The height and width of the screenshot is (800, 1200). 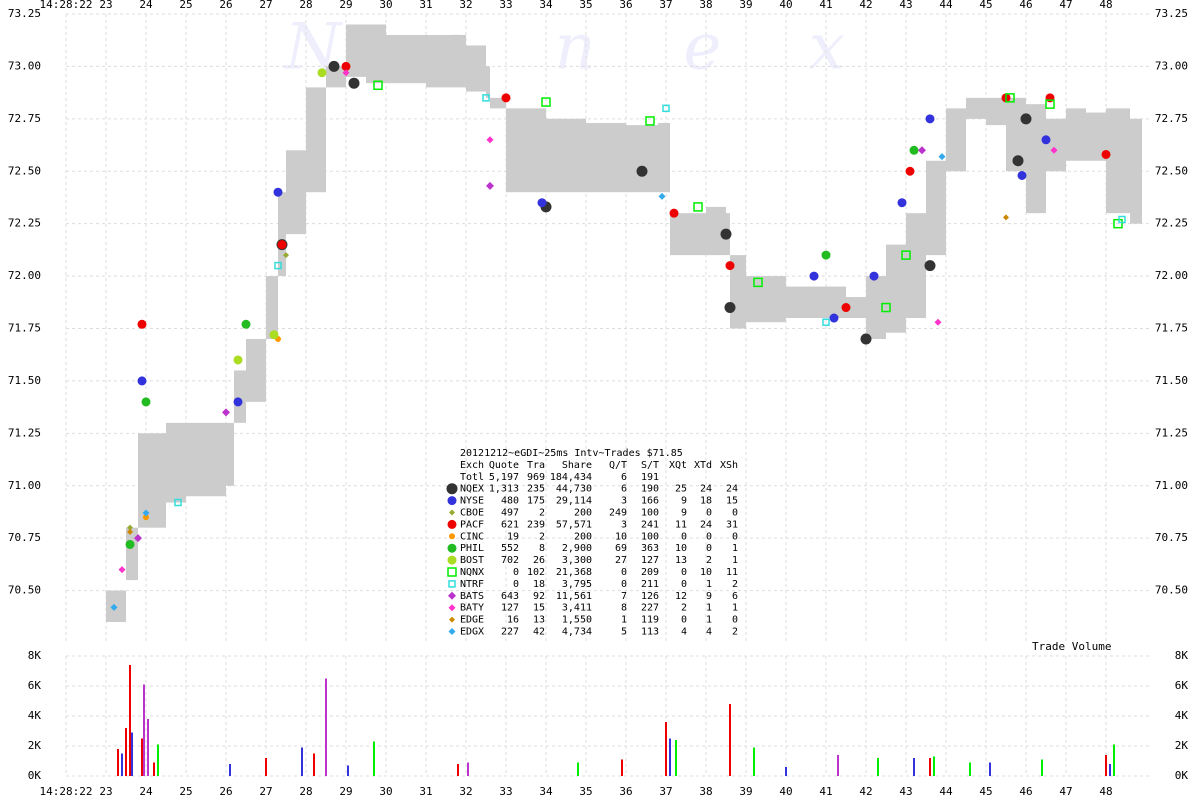 What do you see at coordinates (539, 608) in the screenshot?
I see `table-cell: 15` at bounding box center [539, 608].